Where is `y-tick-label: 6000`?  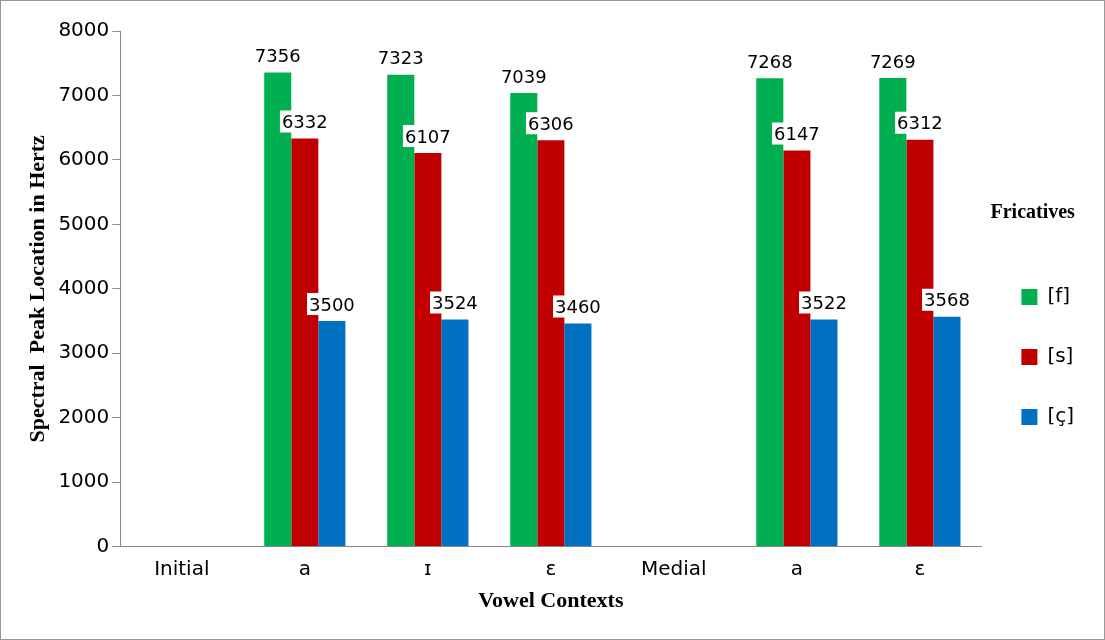 y-tick-label: 6000 is located at coordinates (84, 158).